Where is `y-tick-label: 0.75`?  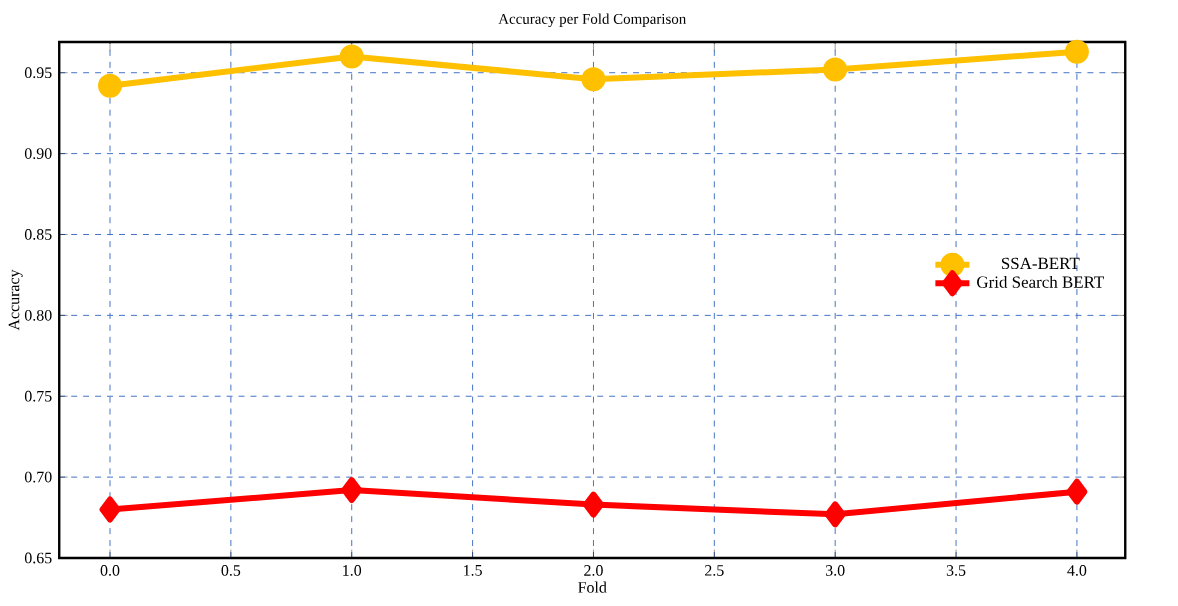
y-tick-label: 0.75 is located at coordinates (38, 396).